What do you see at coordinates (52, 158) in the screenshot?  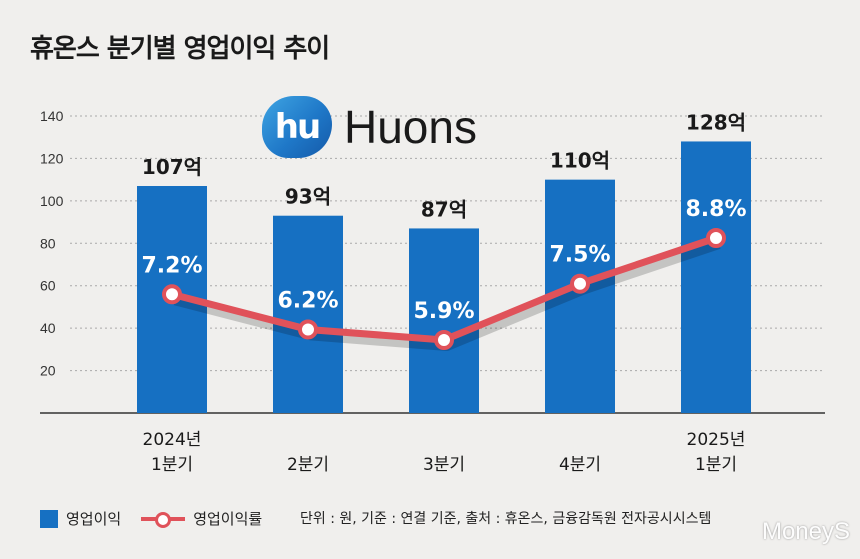 I see `y-tick-label: 120` at bounding box center [52, 158].